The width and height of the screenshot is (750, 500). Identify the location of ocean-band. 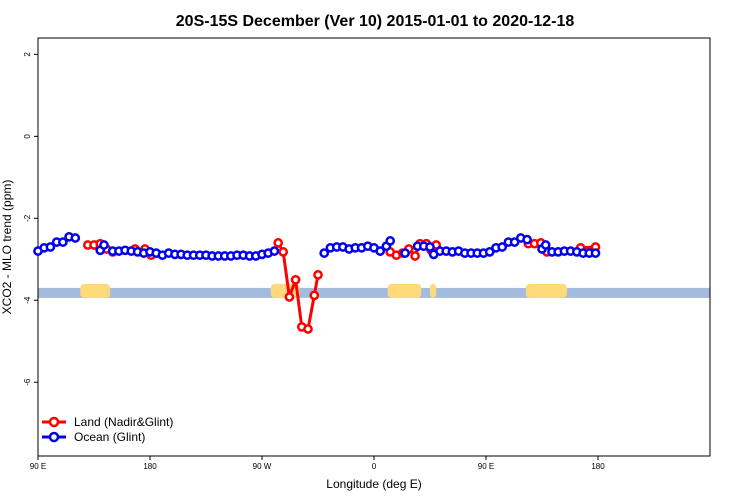
(374, 292).